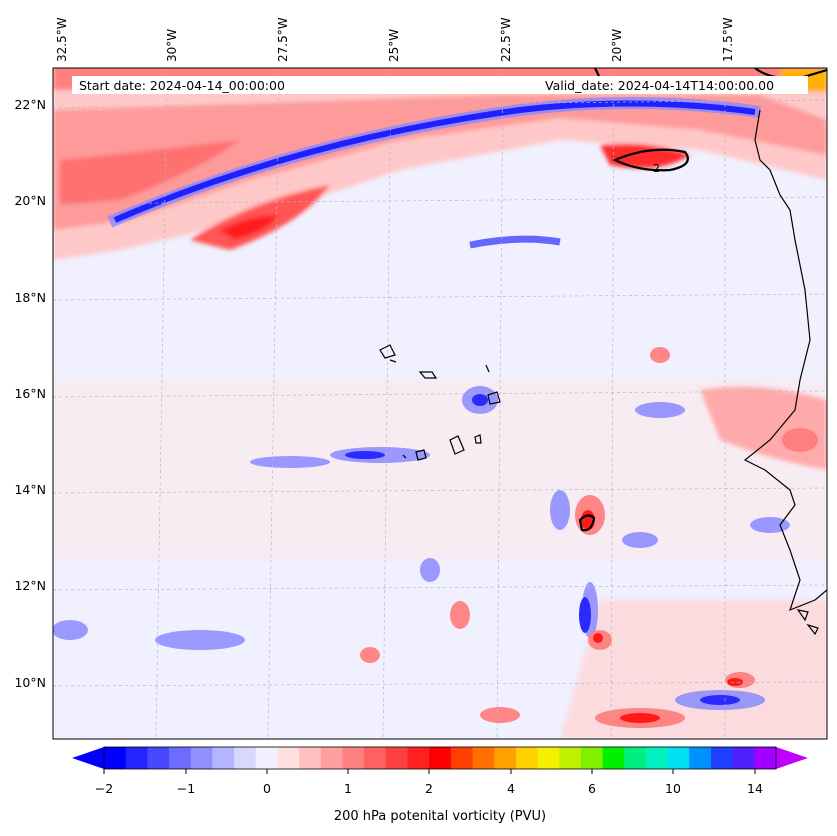  What do you see at coordinates (440, 85) in the screenshot?
I see `date-banner-bg` at bounding box center [440, 85].